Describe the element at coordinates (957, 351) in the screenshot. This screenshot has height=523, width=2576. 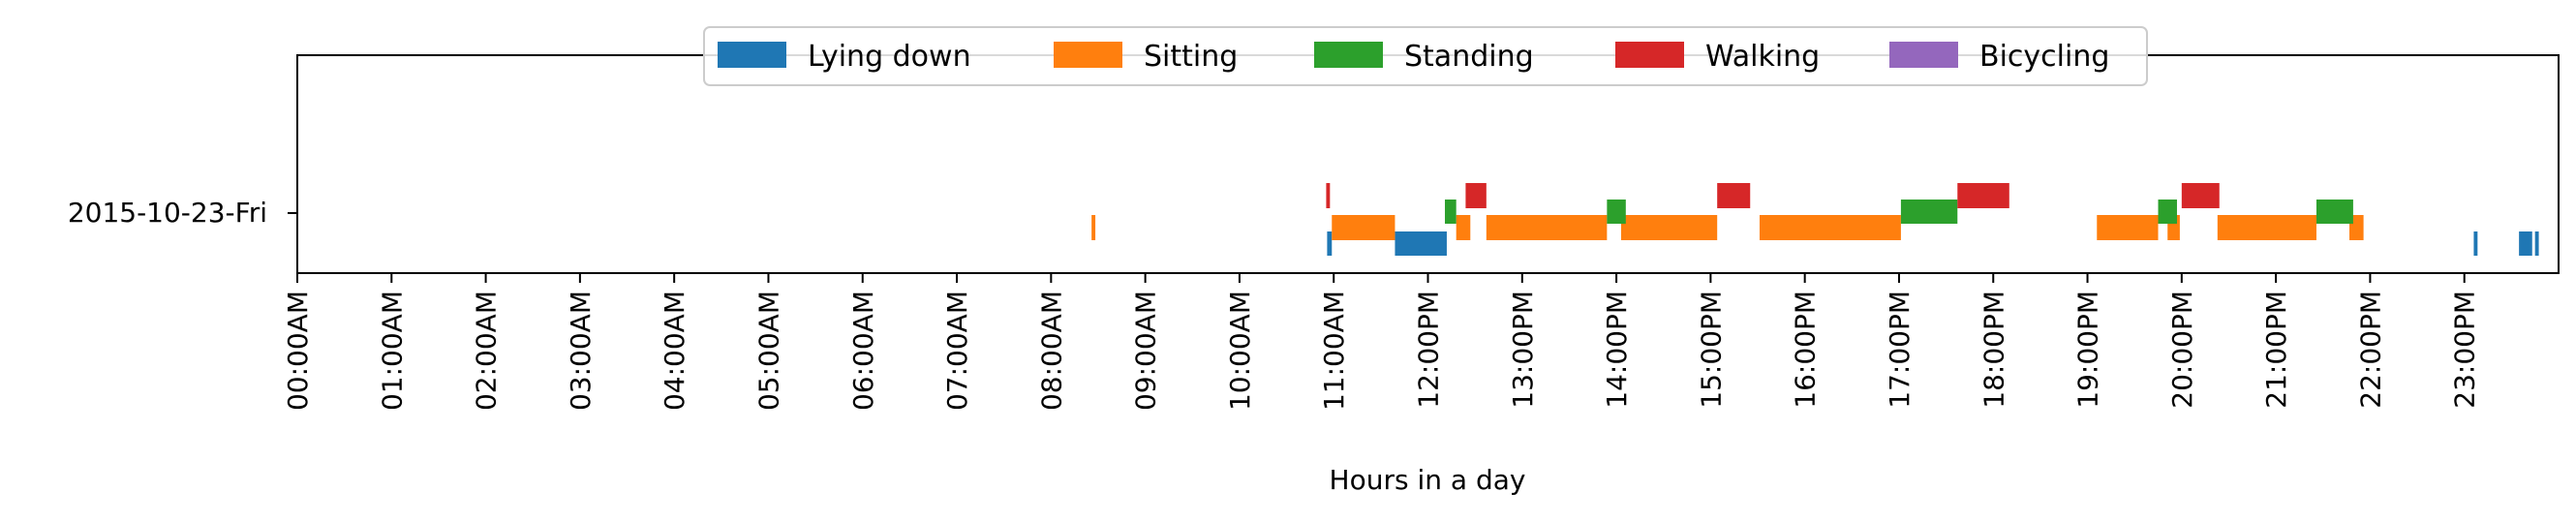
I see `x-tick-label: 07:00AM` at that location.